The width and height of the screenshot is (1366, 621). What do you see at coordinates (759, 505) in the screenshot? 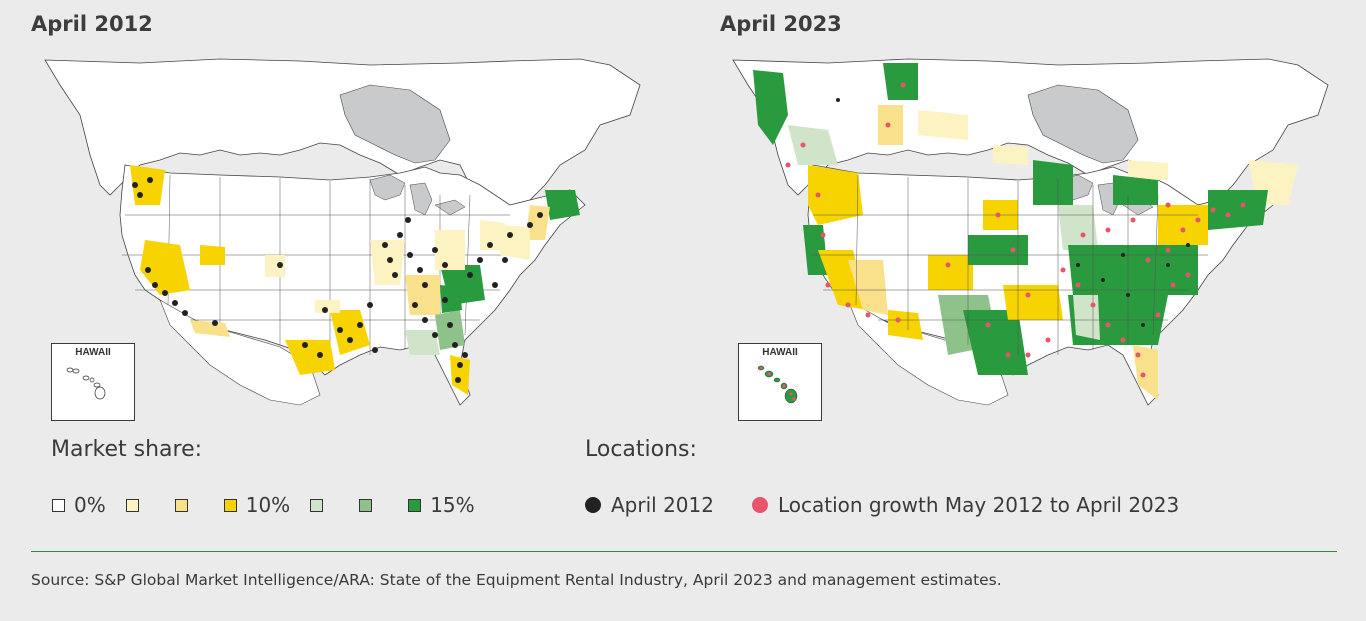
I see `dot-growth` at bounding box center [759, 505].